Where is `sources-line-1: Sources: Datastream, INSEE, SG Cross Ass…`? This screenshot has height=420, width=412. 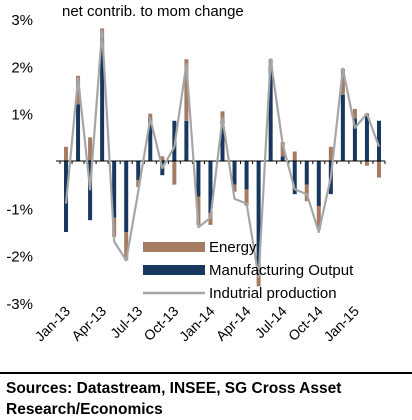 sources-line-1: Sources: Datastream, INSEE, SG Cross Ass… is located at coordinates (174, 388).